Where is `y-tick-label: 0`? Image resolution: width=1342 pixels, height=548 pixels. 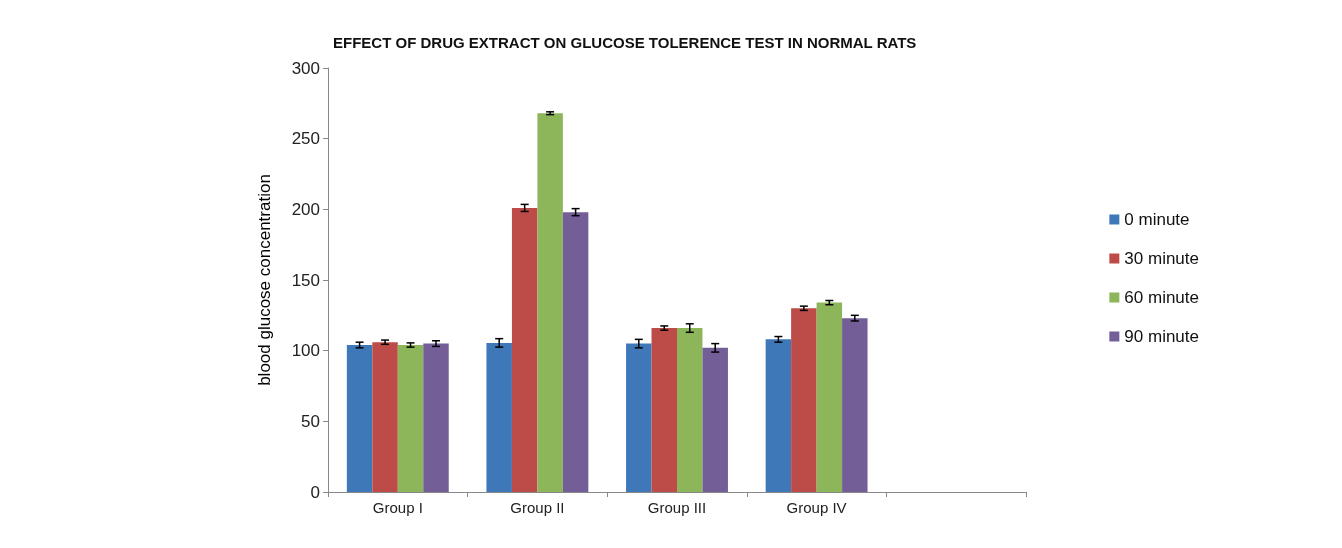
y-tick-label: 0 is located at coordinates (315, 492).